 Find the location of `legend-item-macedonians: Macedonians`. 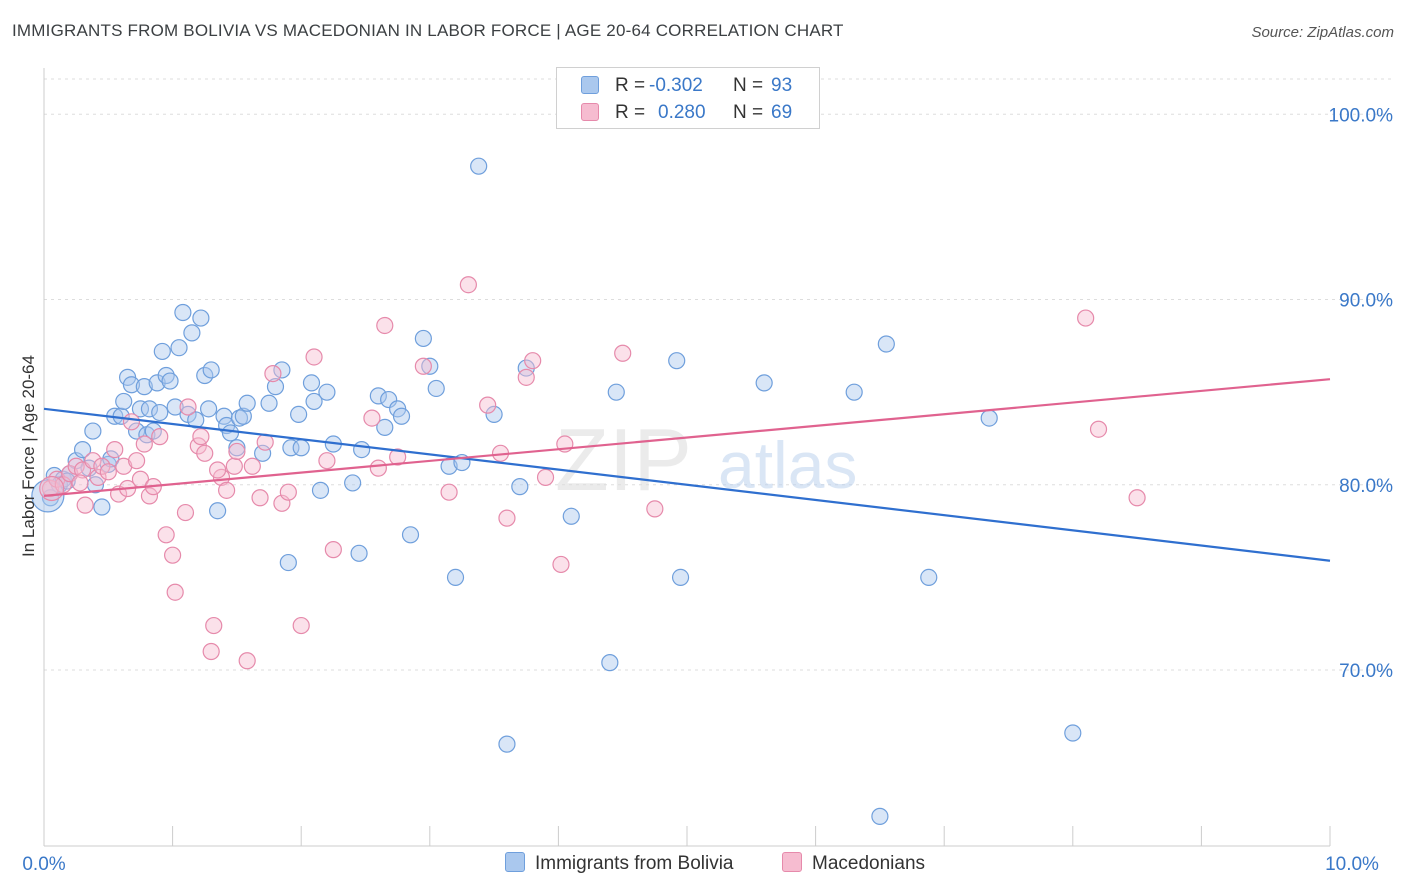

legend-item-macedonians: Macedonians is located at coordinates (853, 864).